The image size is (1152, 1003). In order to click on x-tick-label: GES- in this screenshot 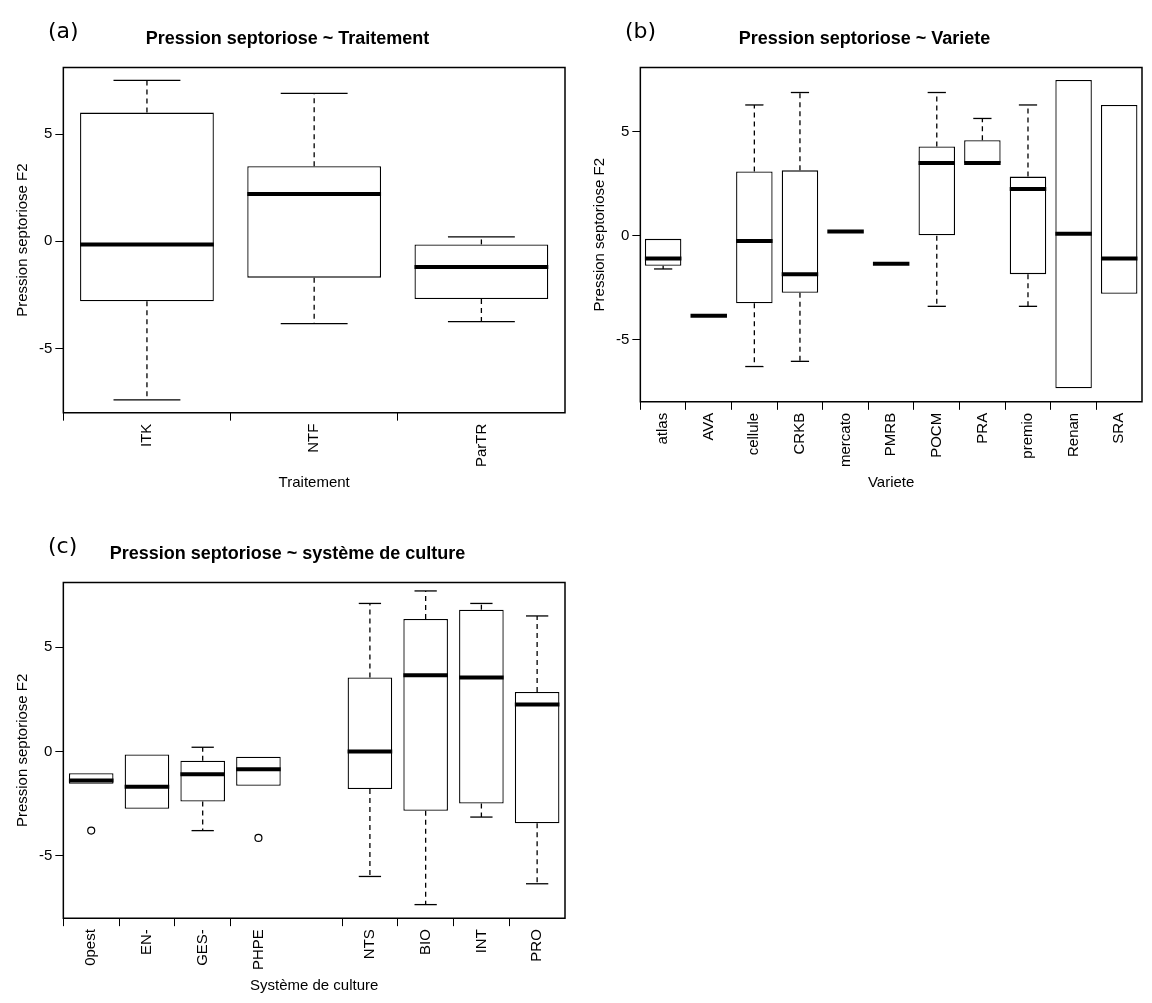, I will do `click(201, 947)`.